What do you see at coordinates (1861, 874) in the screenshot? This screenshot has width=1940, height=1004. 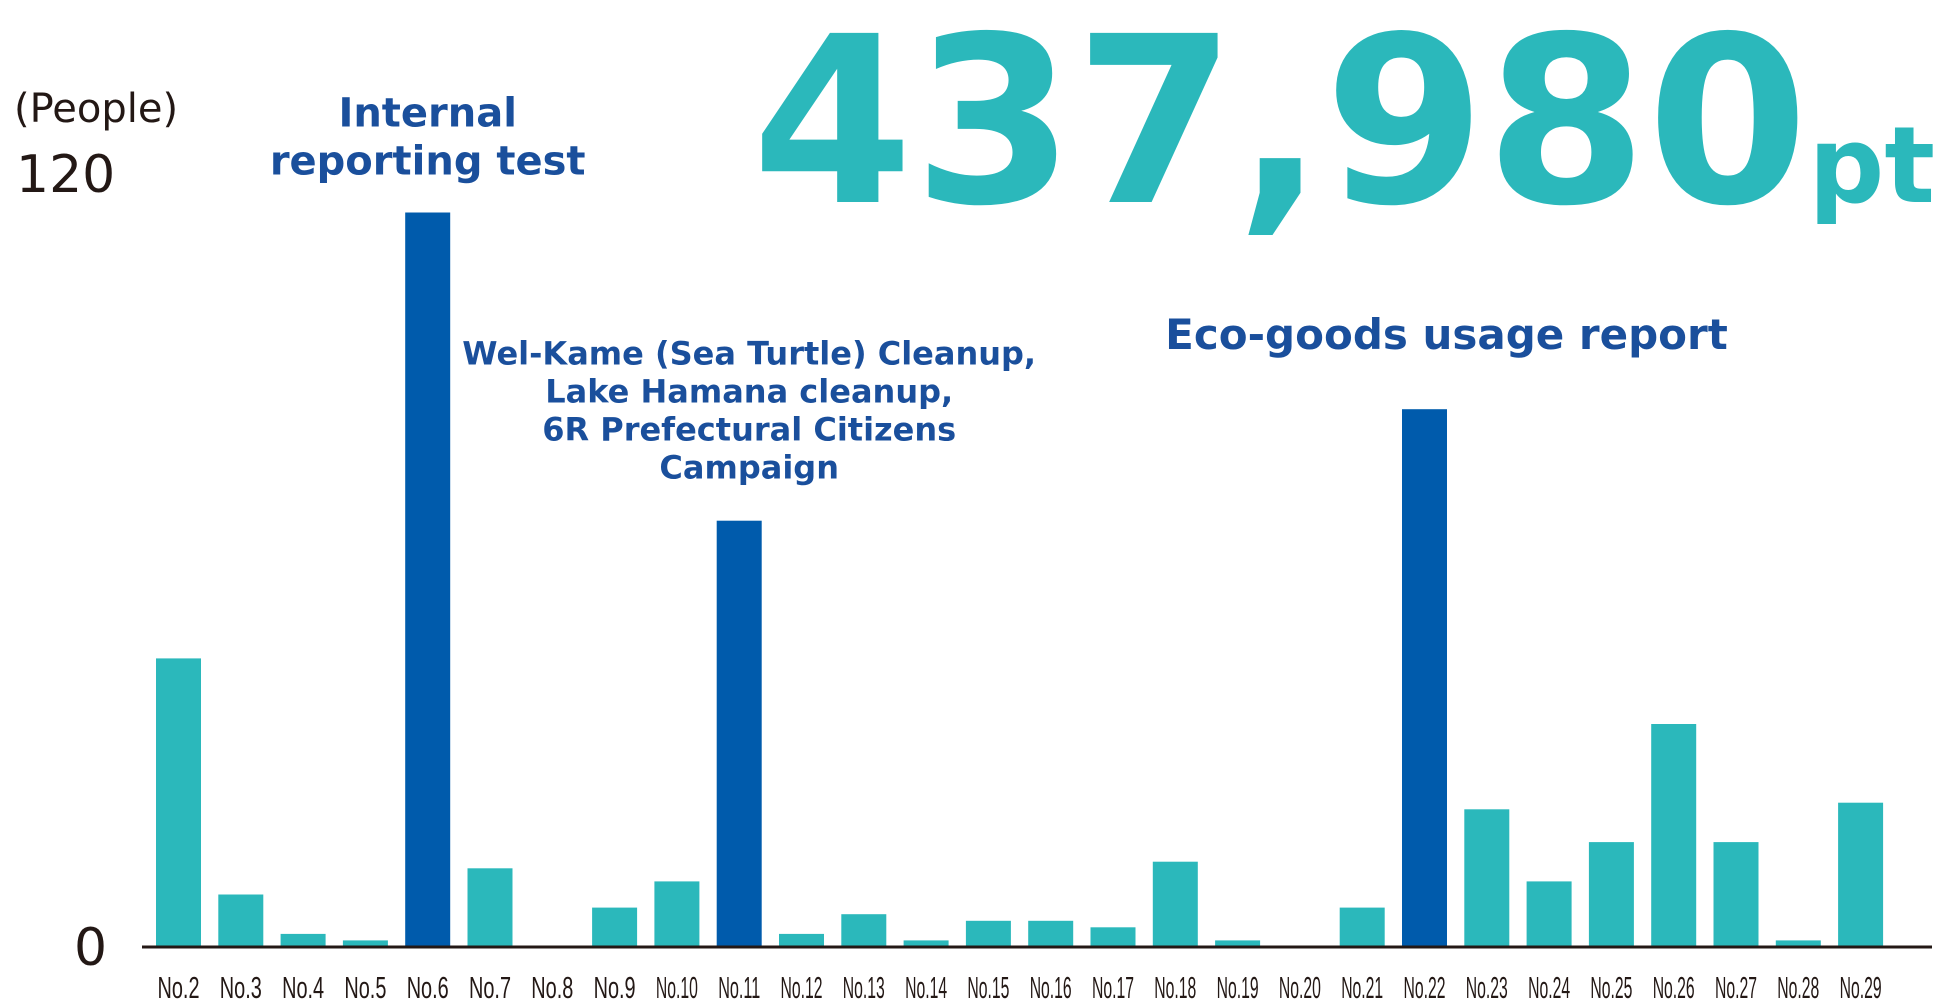 I see `bar-no29` at bounding box center [1861, 874].